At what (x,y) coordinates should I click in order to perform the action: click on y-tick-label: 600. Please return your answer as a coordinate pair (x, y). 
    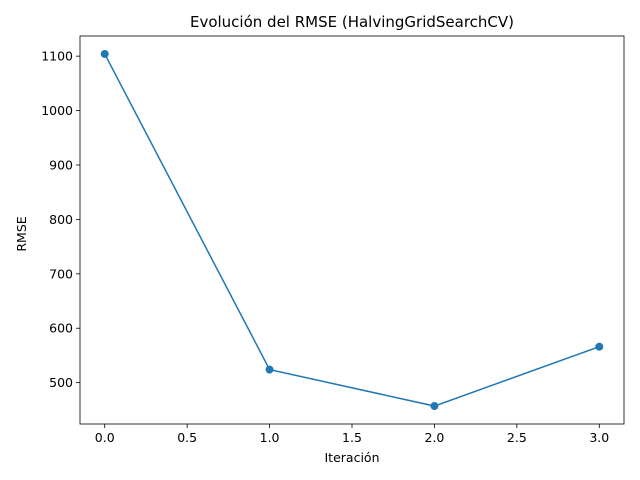
    Looking at the image, I should click on (61, 328).